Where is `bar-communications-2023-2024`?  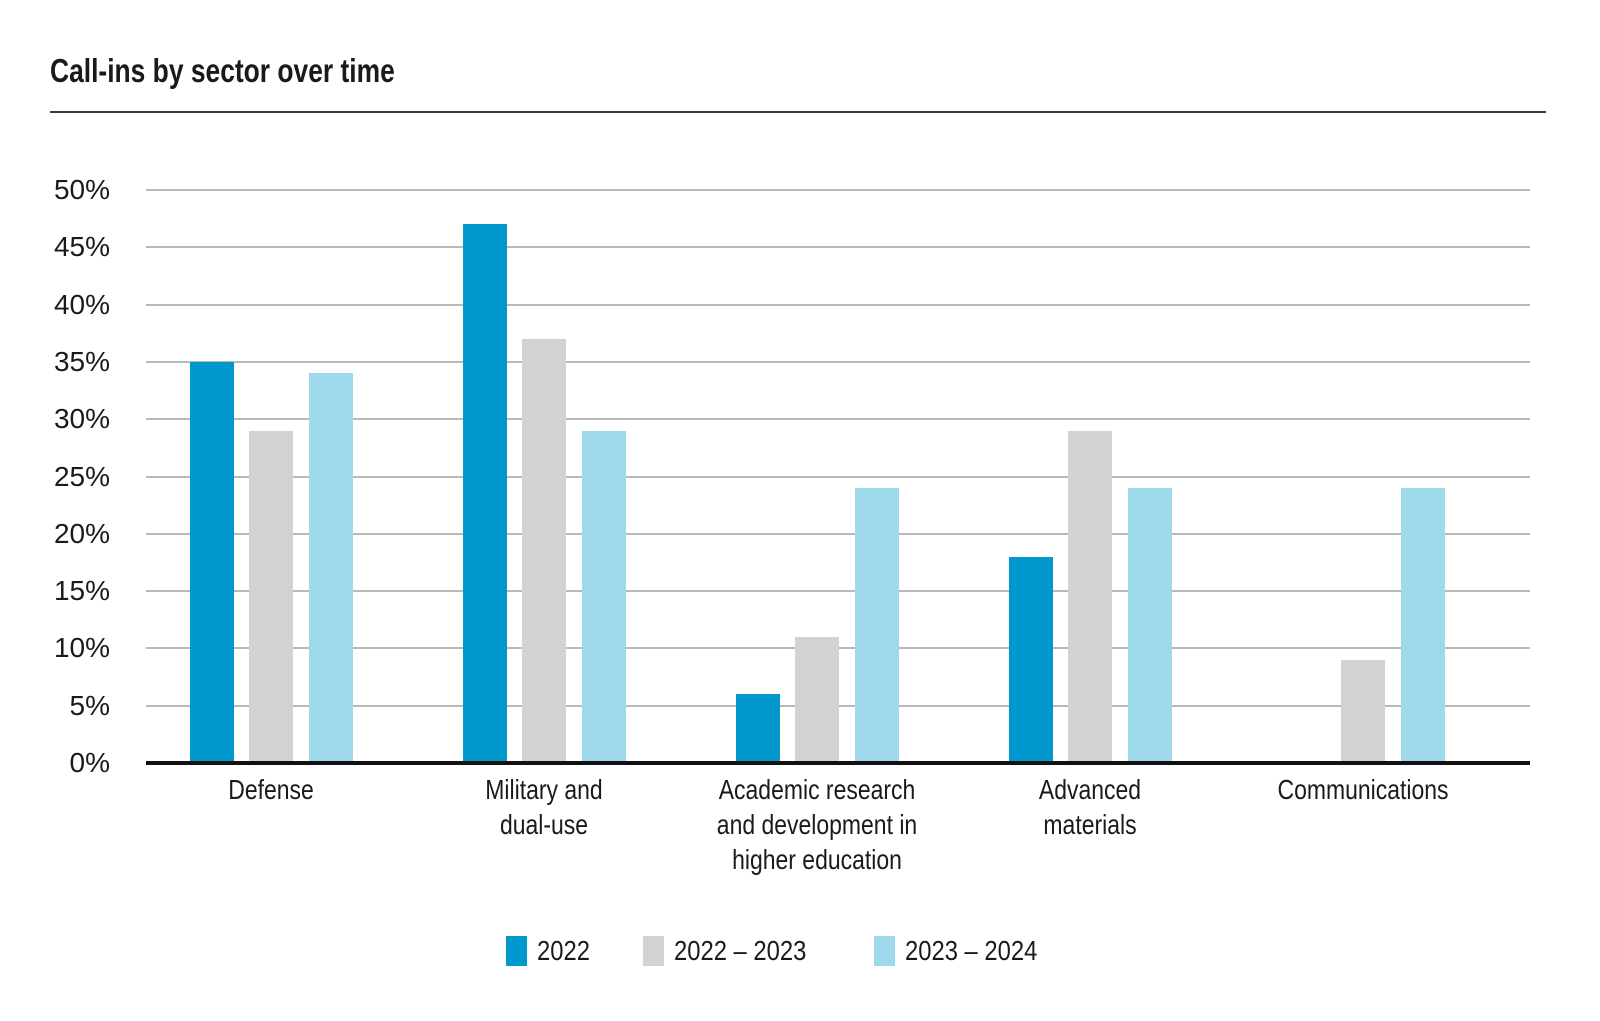 bar-communications-2023-2024 is located at coordinates (1422, 625).